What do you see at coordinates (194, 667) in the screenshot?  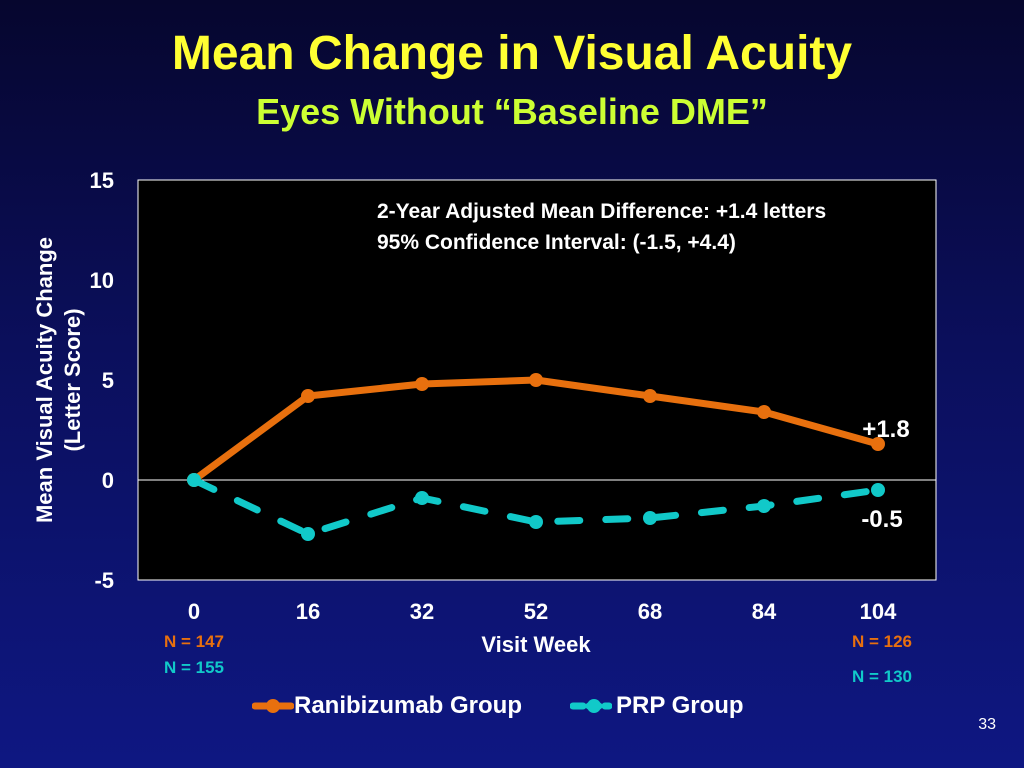 I see `n-count-prp-start: N = 155` at bounding box center [194, 667].